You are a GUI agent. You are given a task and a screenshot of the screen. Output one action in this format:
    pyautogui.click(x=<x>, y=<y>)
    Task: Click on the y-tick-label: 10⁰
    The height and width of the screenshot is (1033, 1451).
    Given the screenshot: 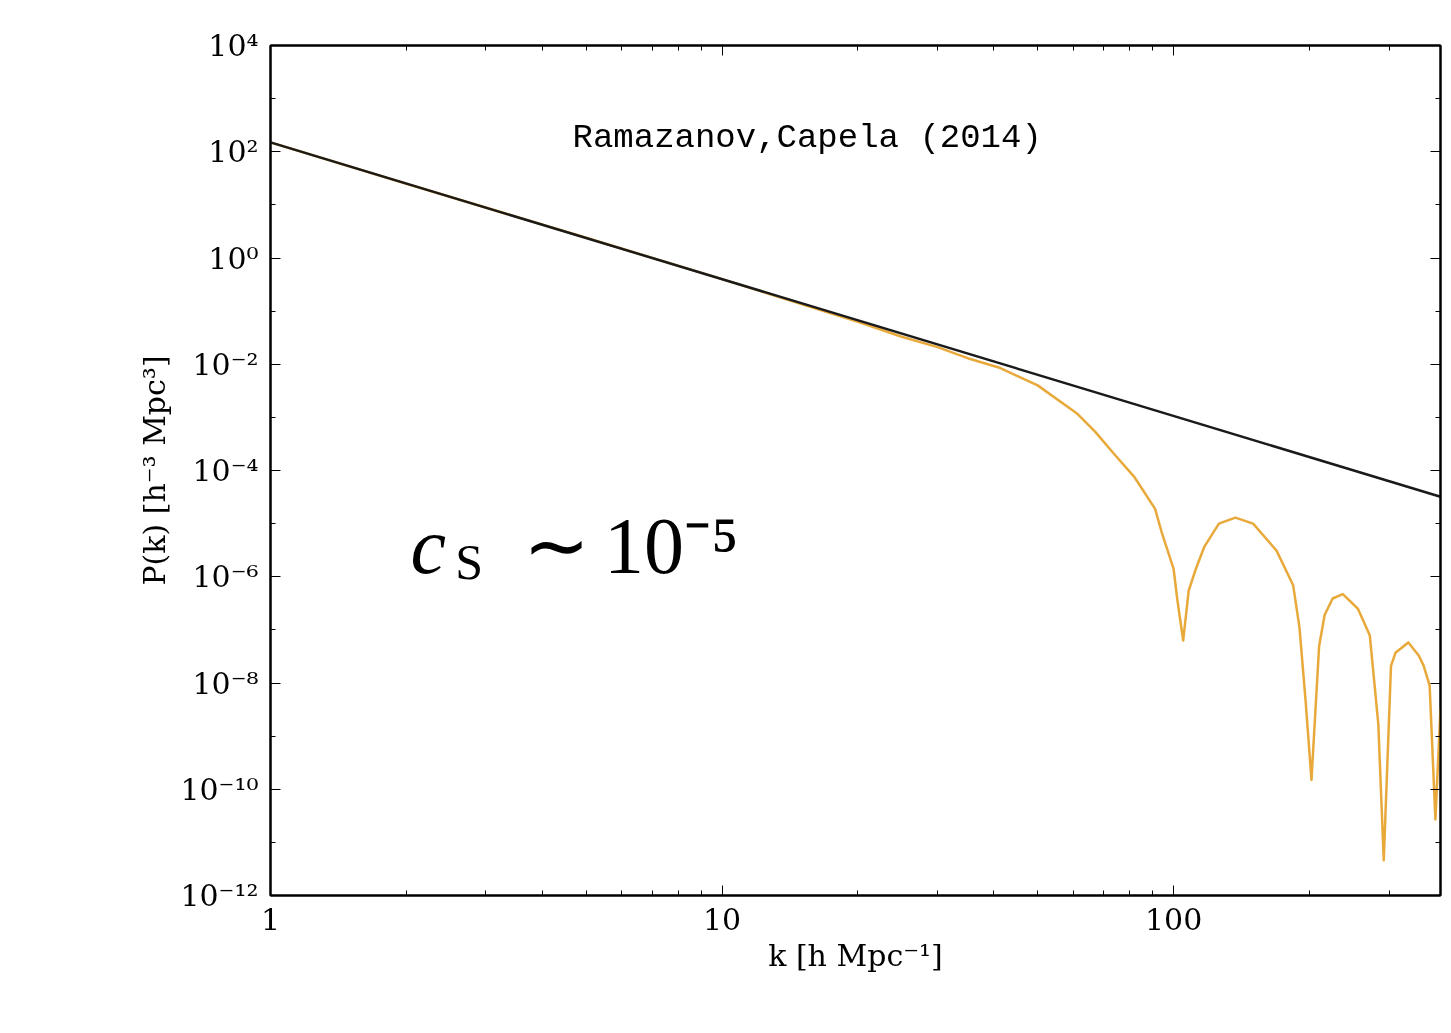 What is the action you would take?
    pyautogui.click(x=233, y=258)
    